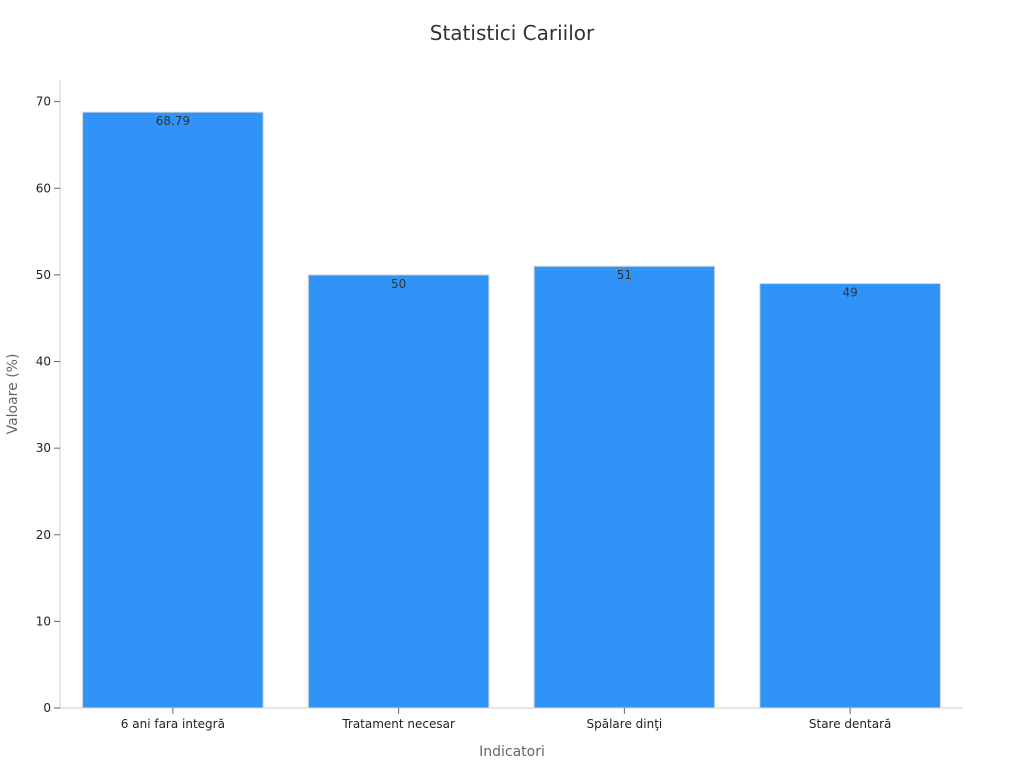 This screenshot has width=1024, height=768. Describe the element at coordinates (850, 724) in the screenshot. I see `x-tick-label: Stare dentară` at that location.